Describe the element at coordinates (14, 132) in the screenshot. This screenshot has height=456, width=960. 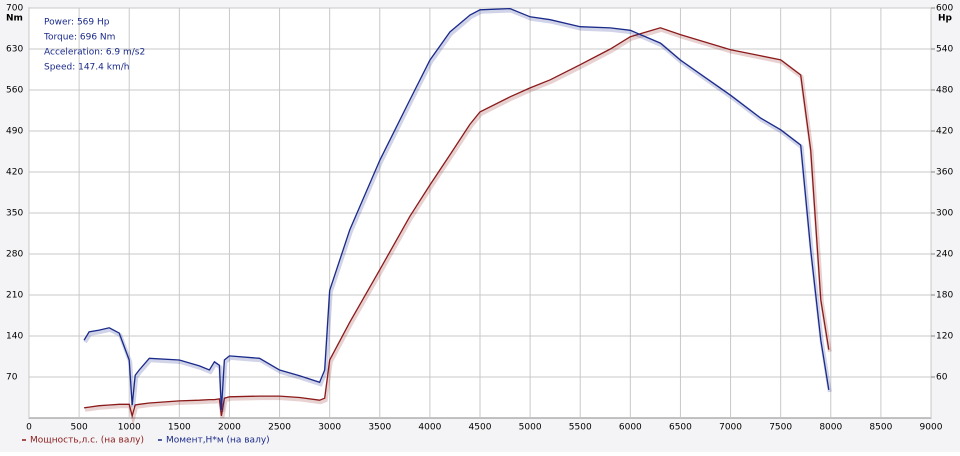
I see `y-tick-label: 490` at that location.